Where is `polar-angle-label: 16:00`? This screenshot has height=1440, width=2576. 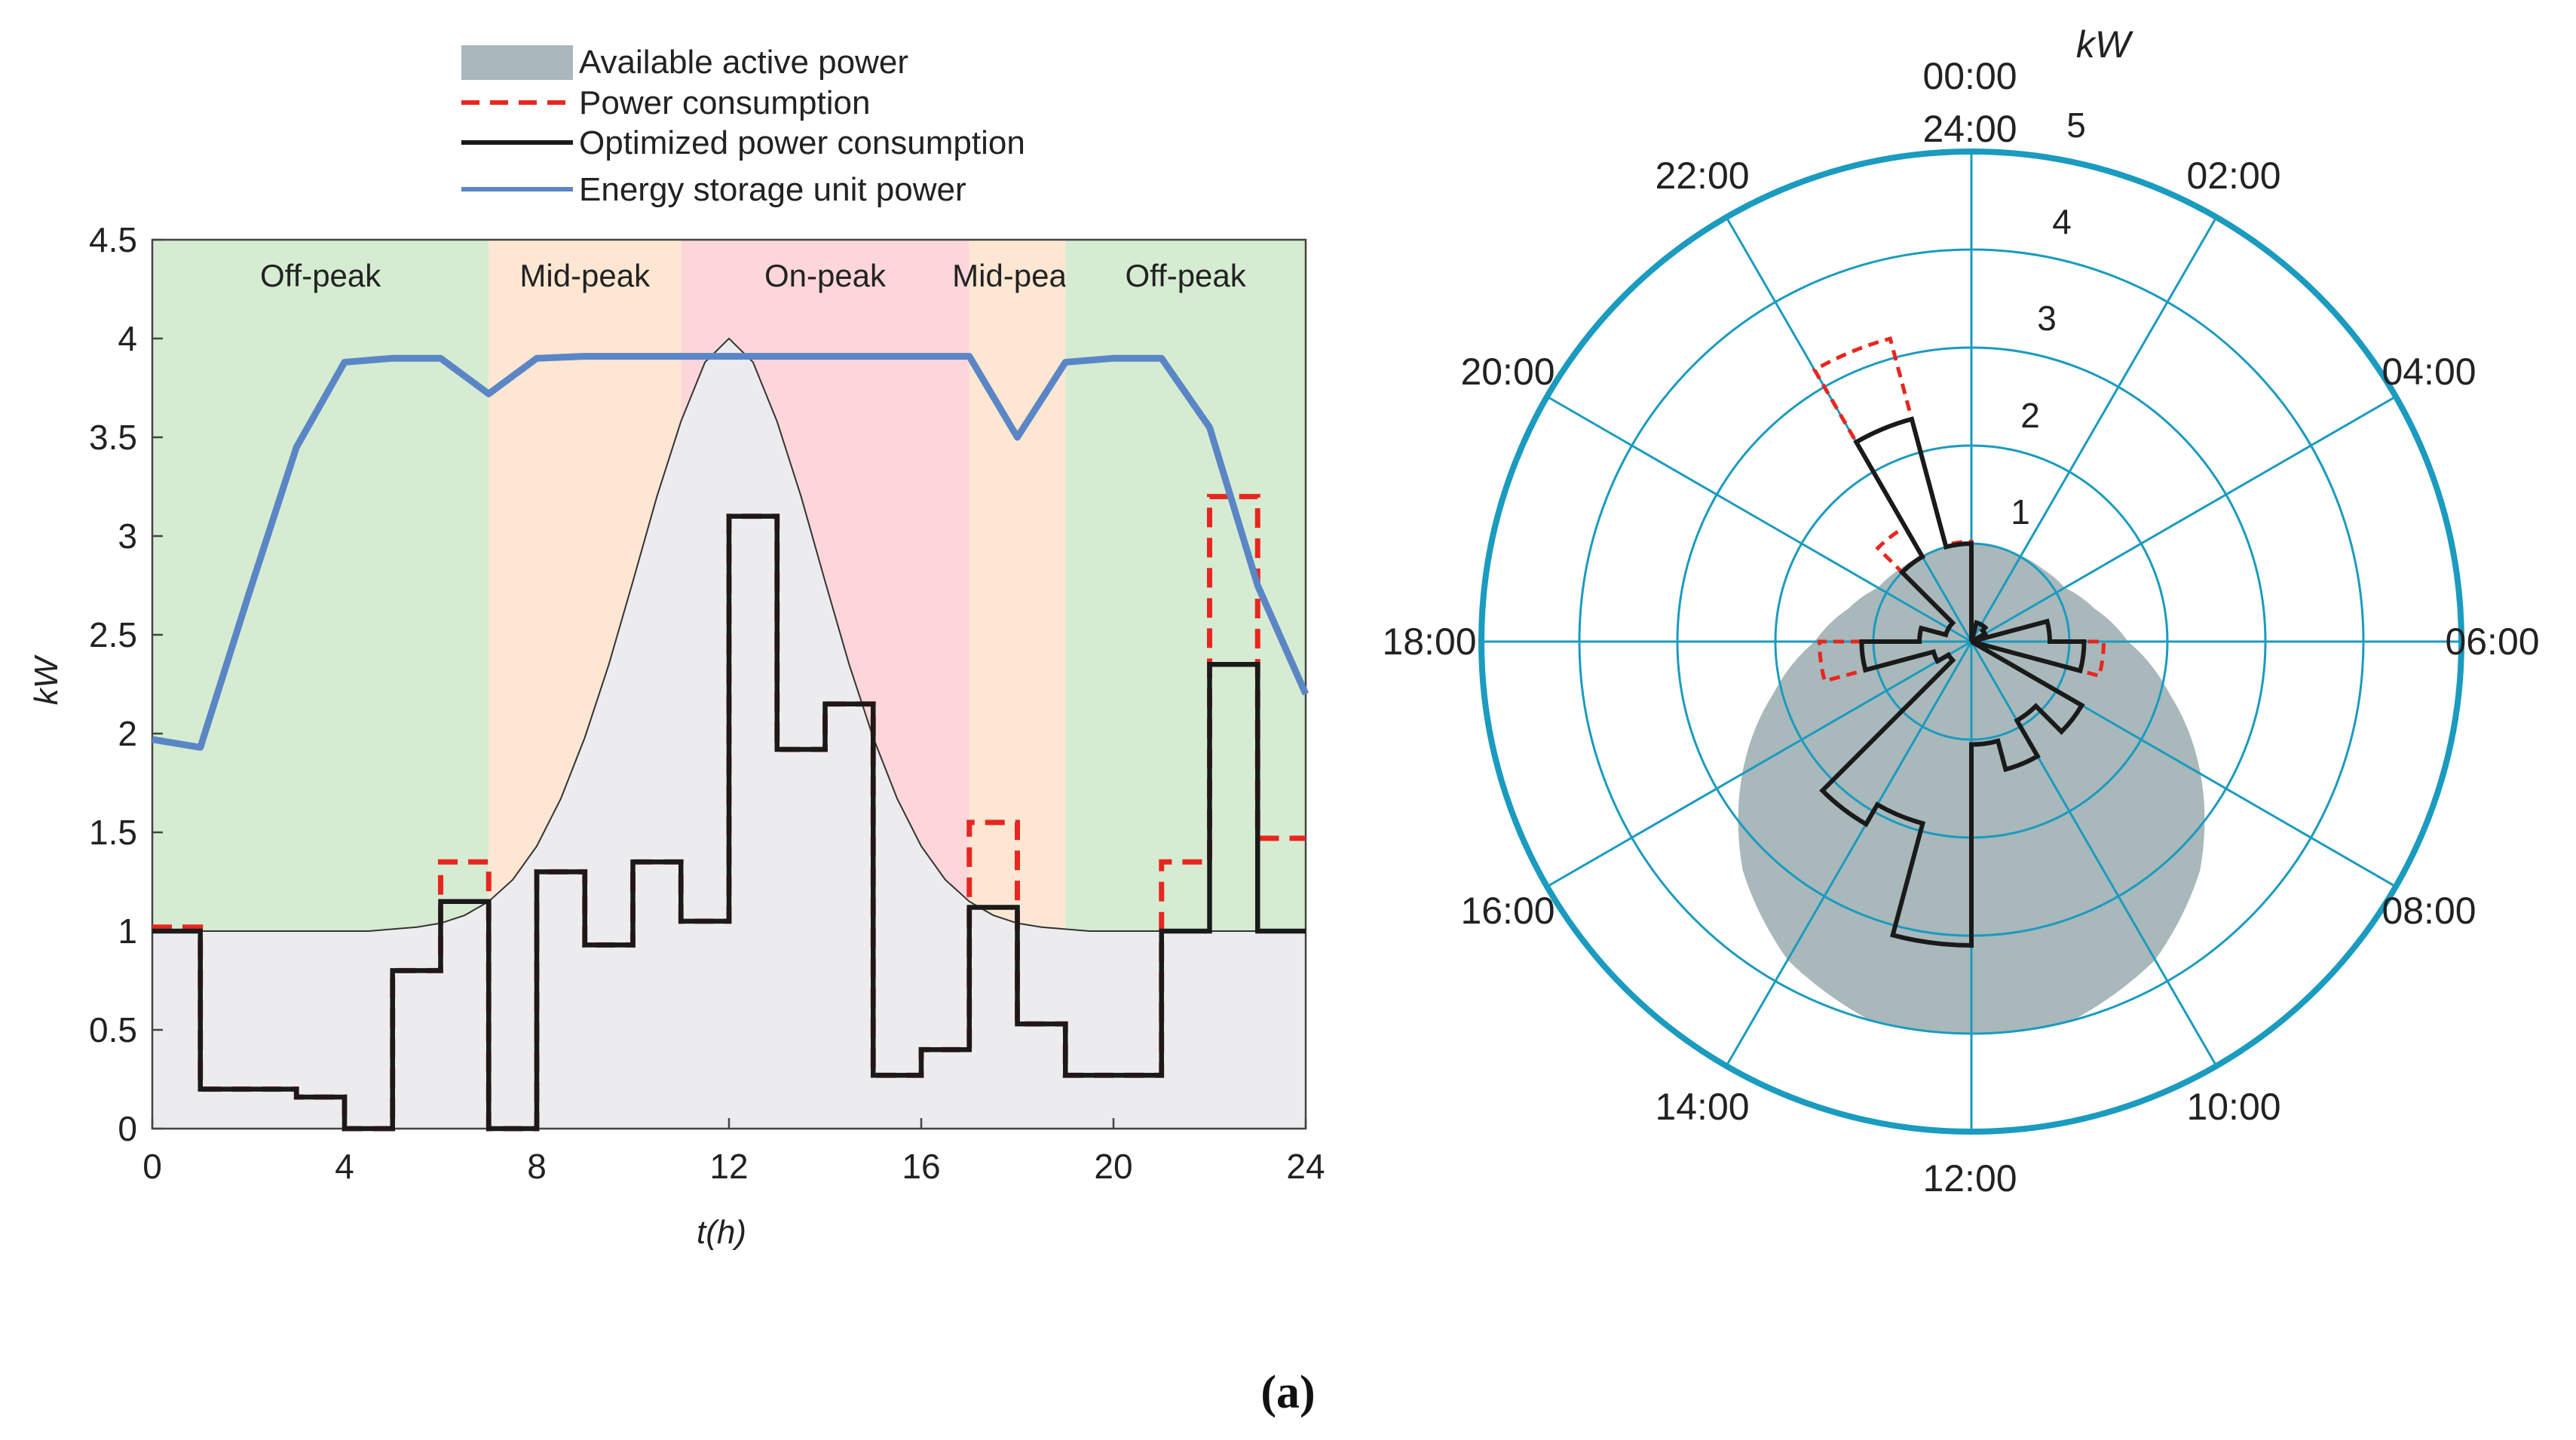
polar-angle-label: 16:00 is located at coordinates (1507, 911).